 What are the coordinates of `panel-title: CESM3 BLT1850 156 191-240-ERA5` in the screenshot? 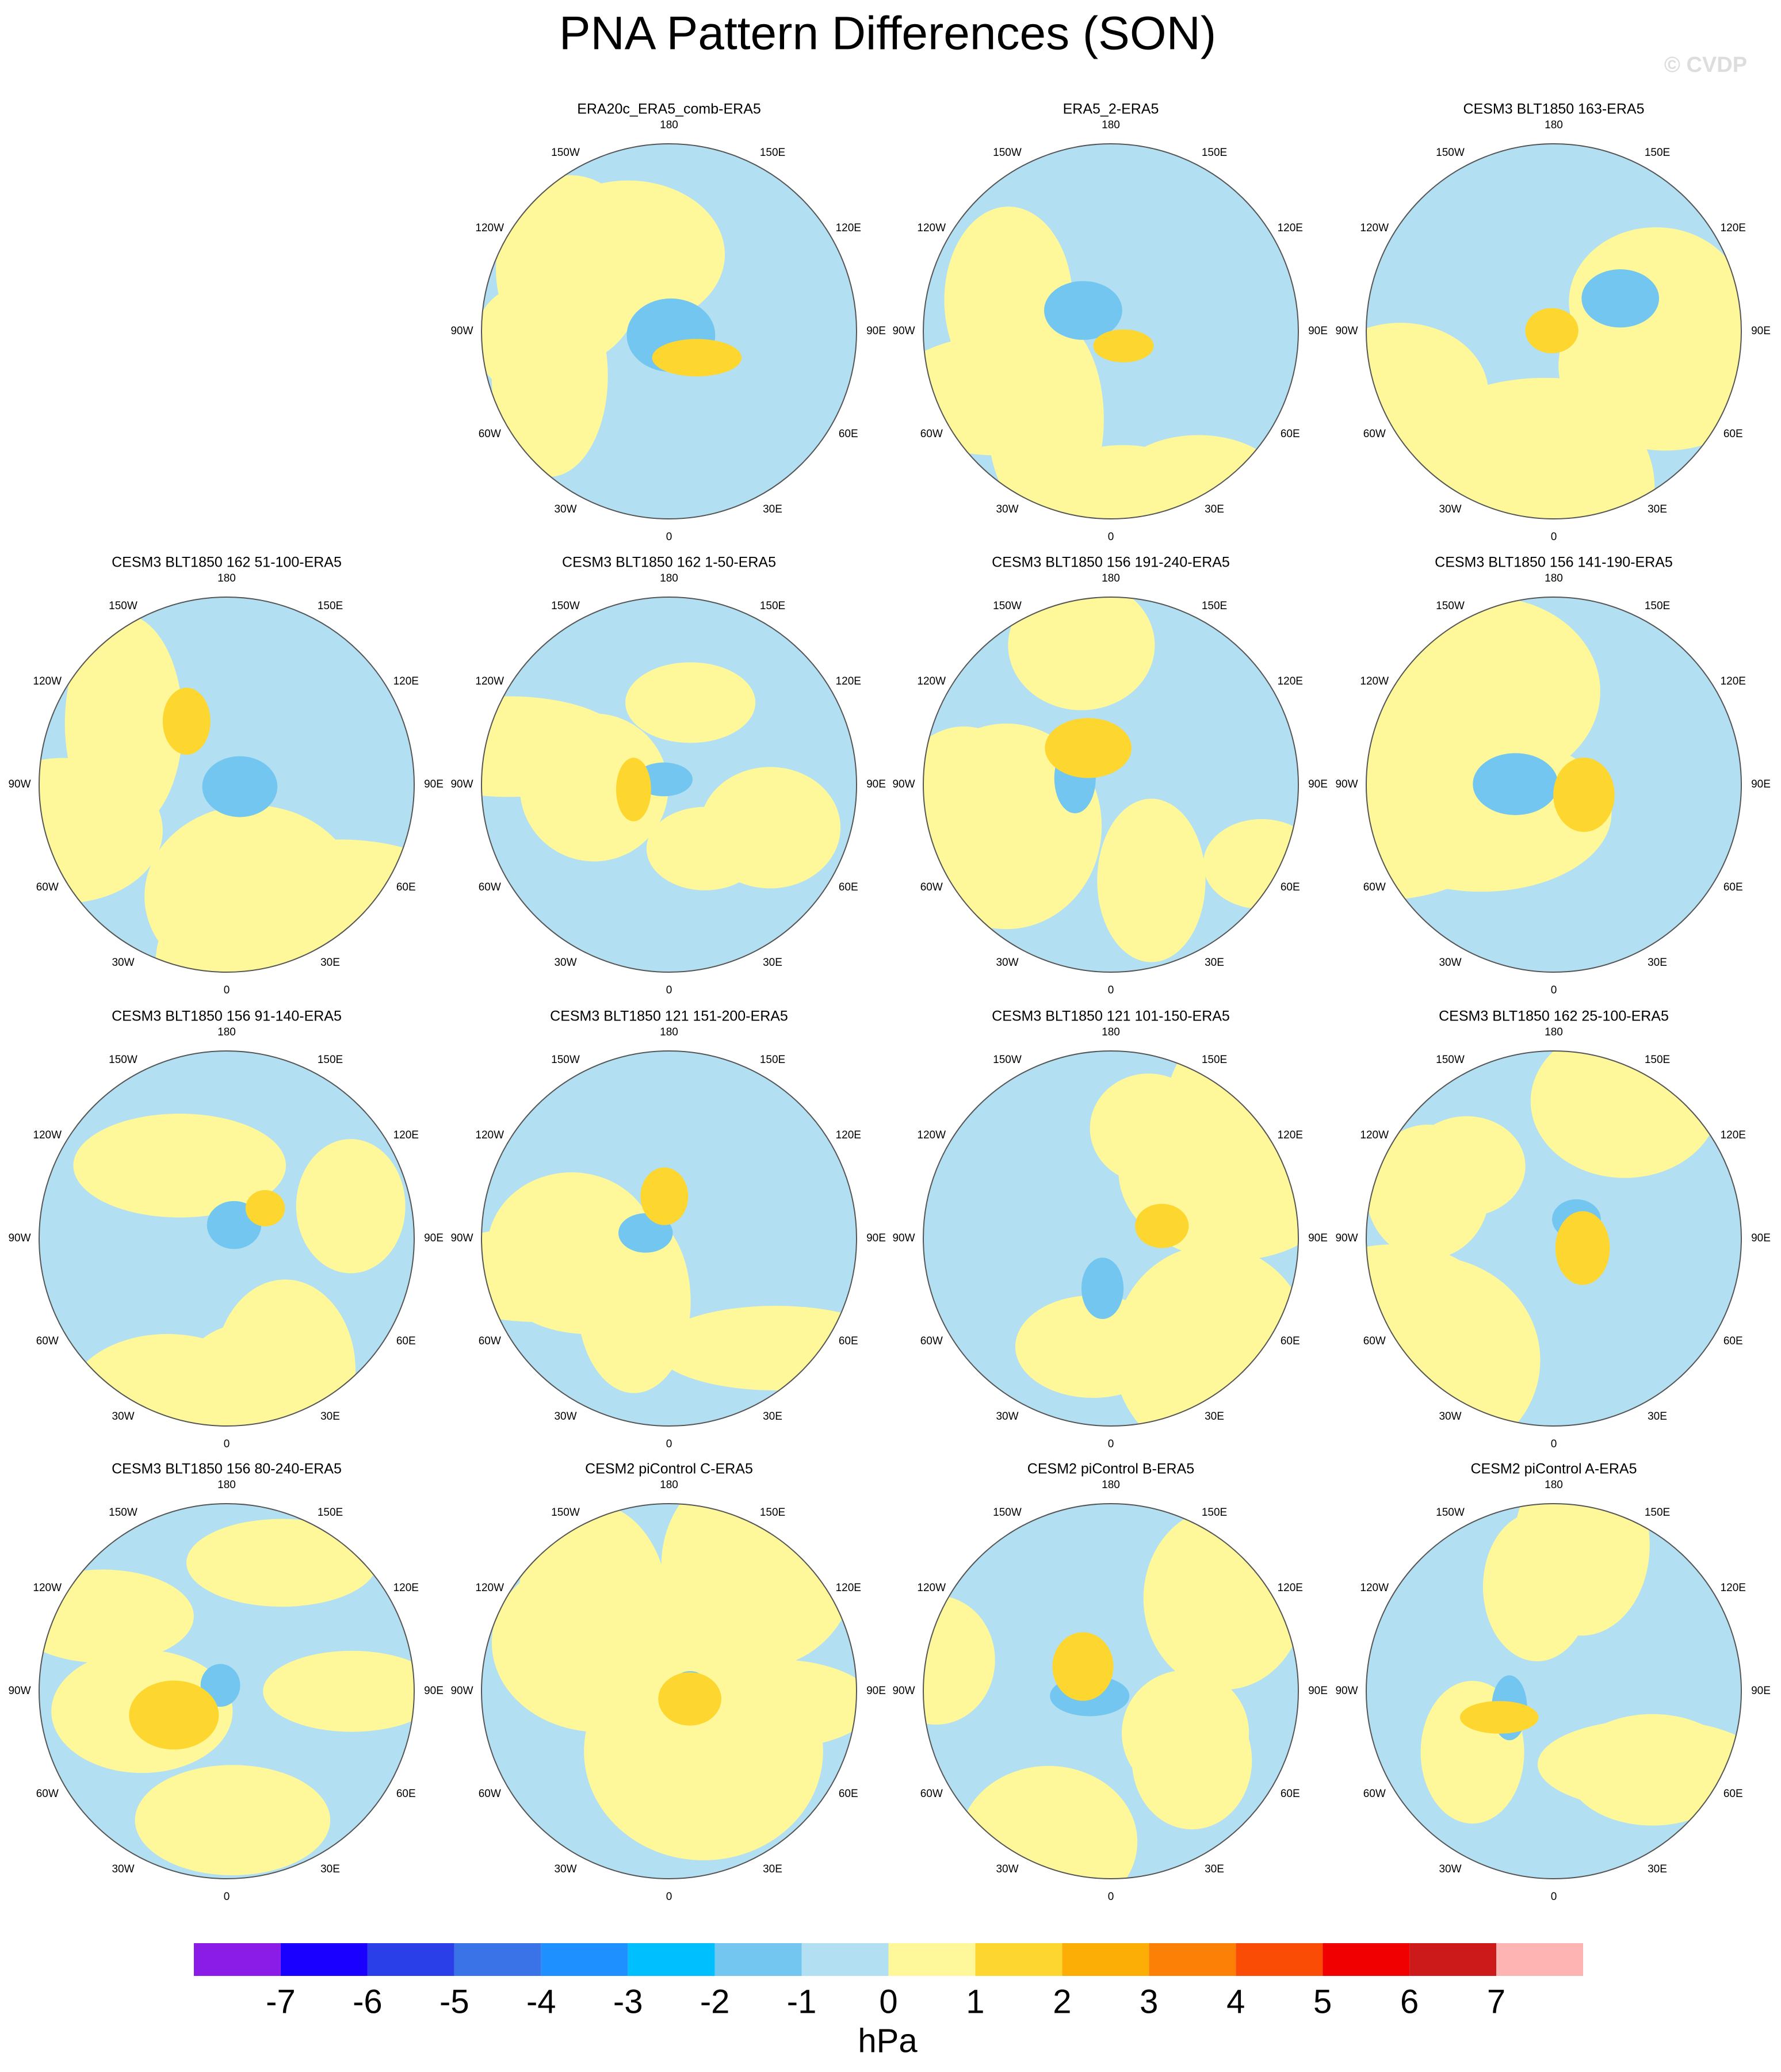 It's located at (1111, 563).